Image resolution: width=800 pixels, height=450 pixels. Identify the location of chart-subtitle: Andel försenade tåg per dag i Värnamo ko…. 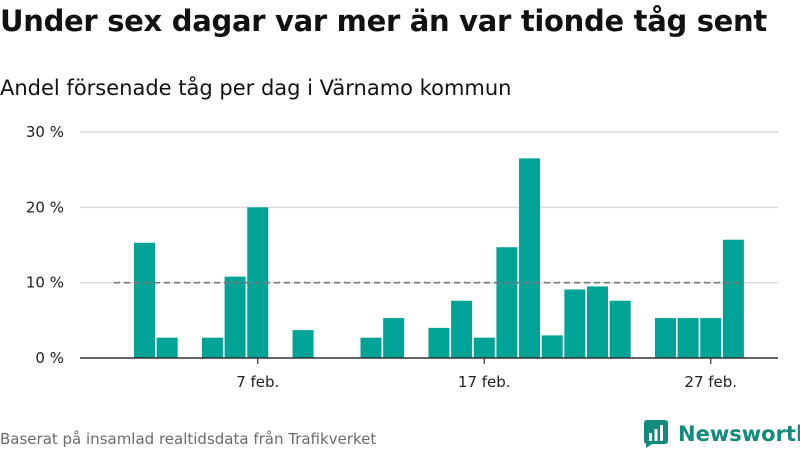
(256, 88).